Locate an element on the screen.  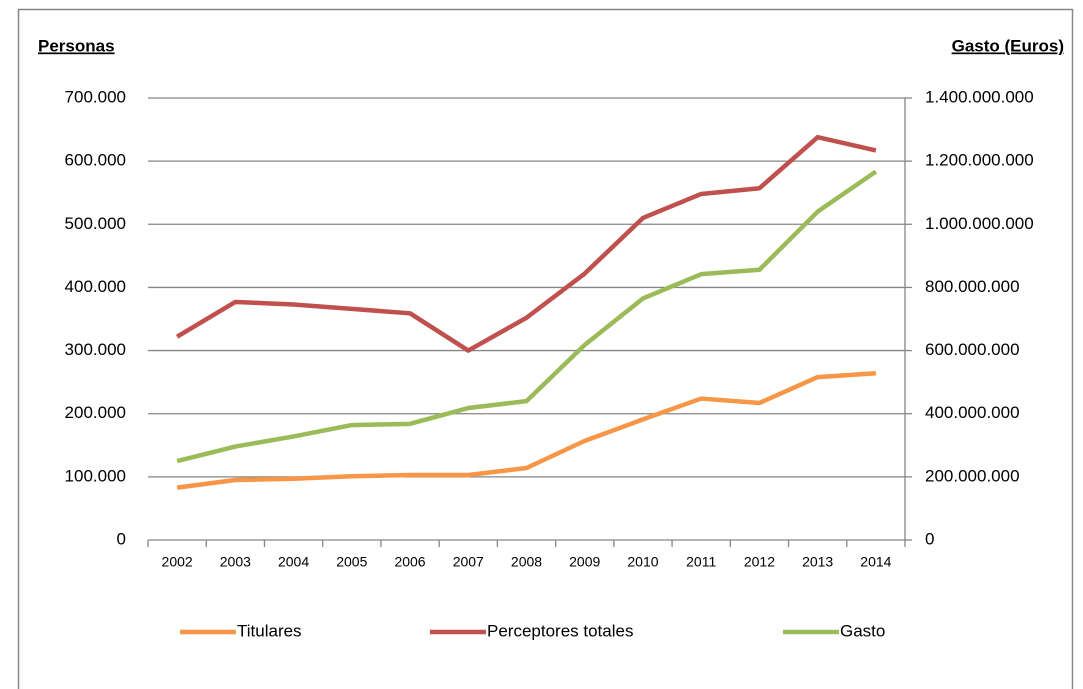
x-tick-label: 2008 is located at coordinates (526, 562).